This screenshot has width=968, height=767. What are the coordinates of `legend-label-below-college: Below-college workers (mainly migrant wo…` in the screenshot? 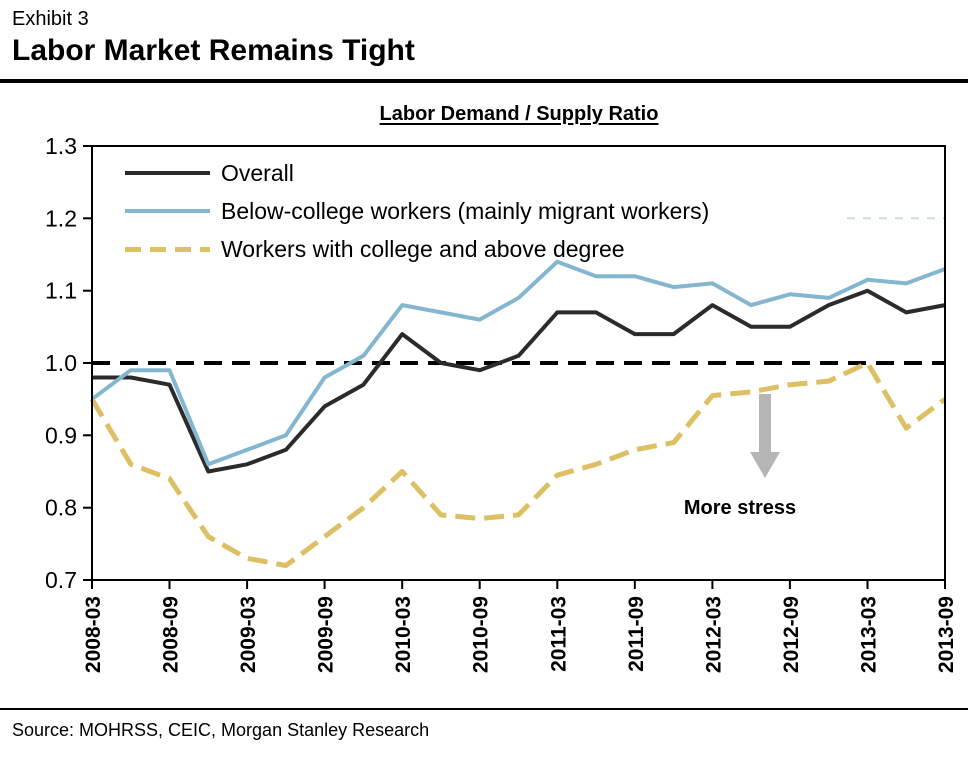 It's located at (465, 210).